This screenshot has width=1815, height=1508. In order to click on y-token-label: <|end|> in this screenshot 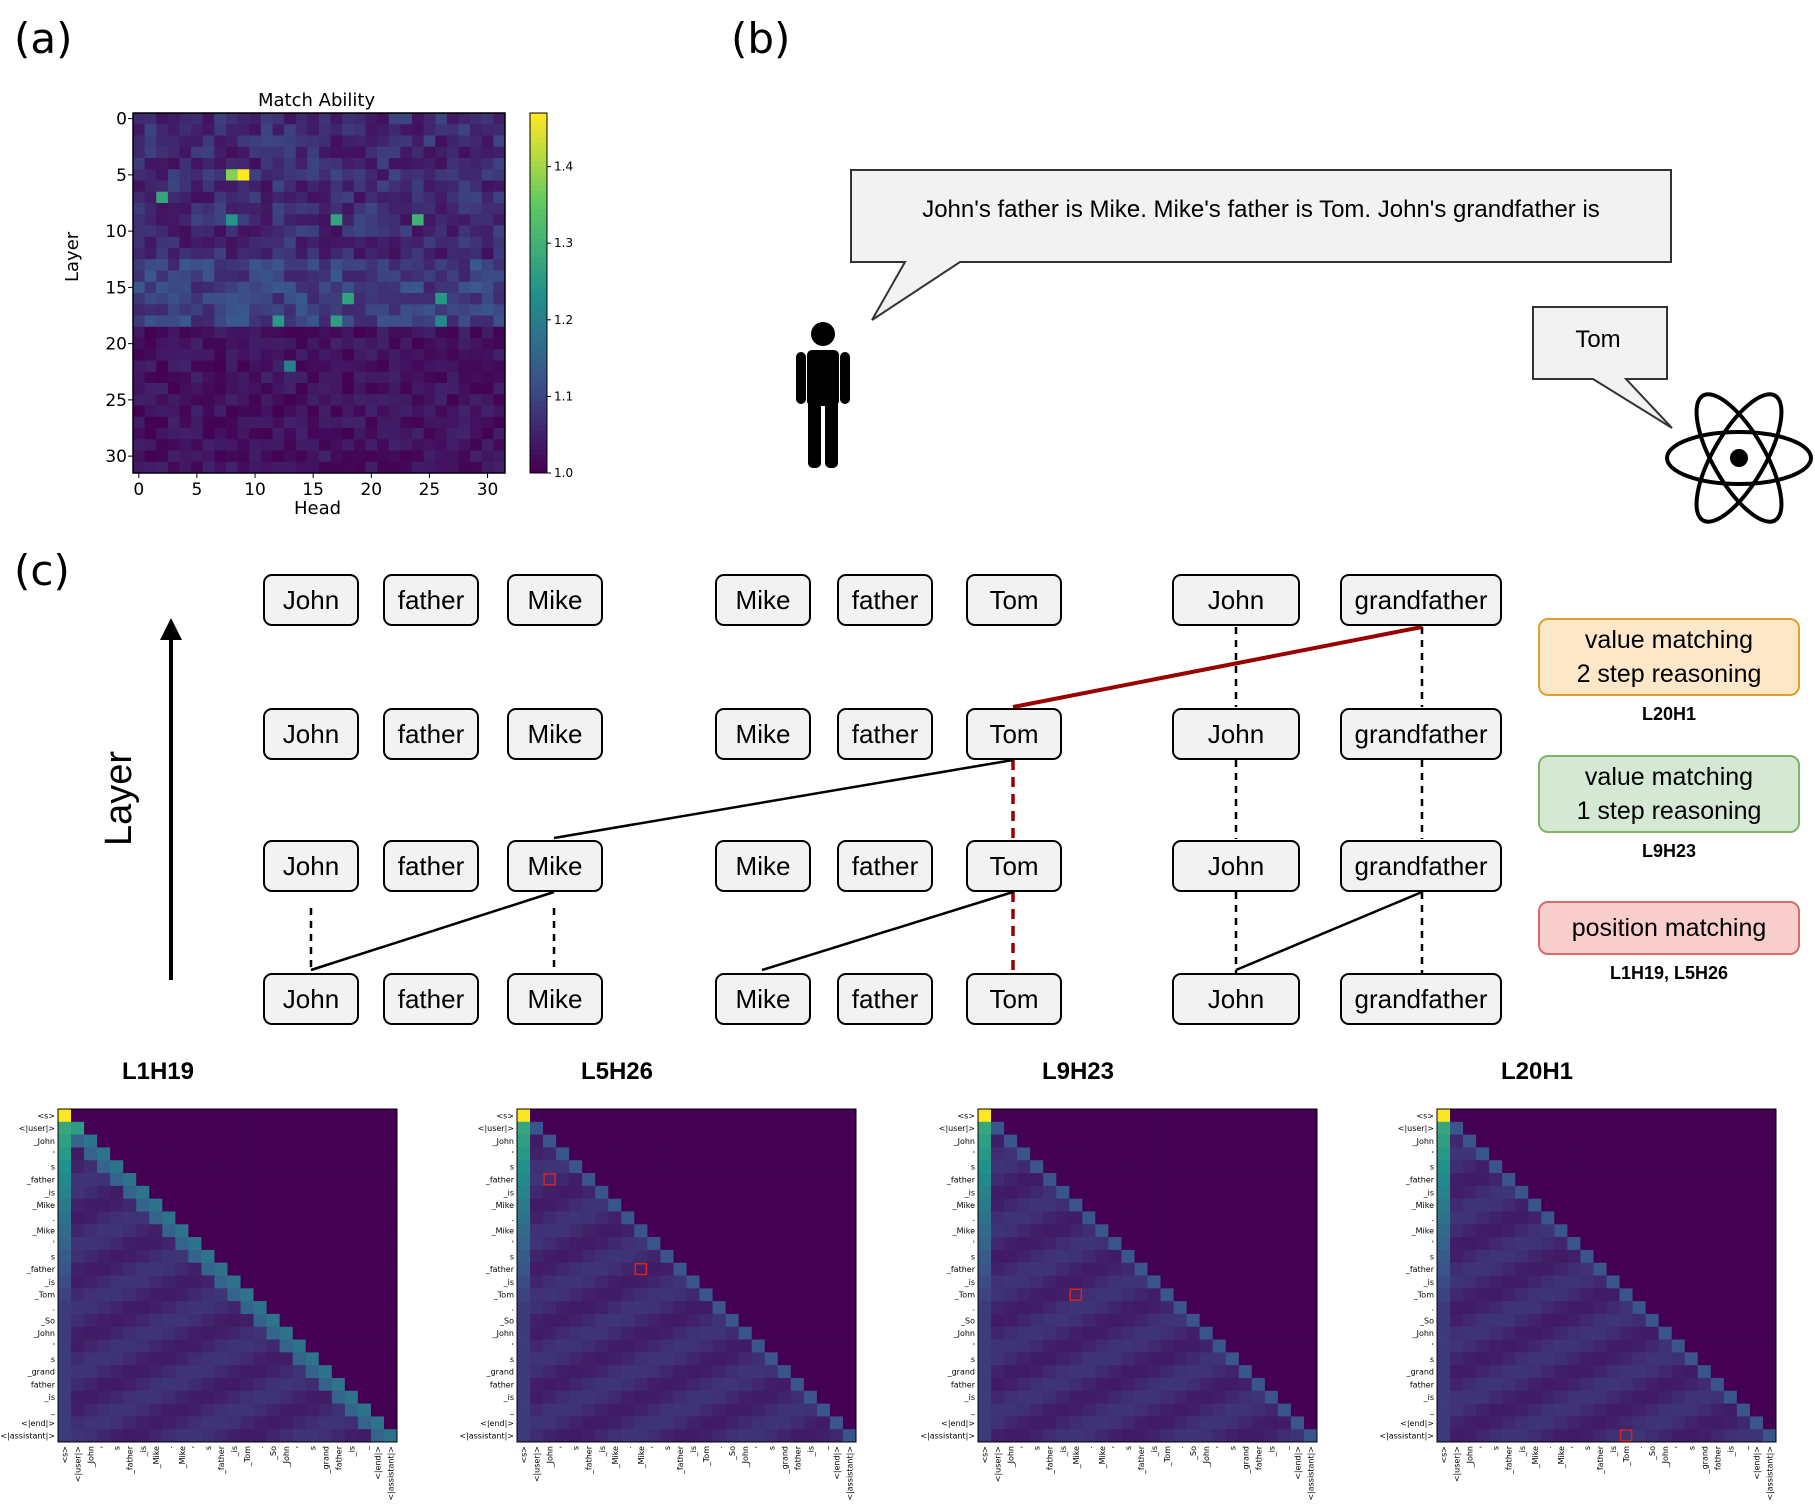, I will do `click(1417, 1423)`.